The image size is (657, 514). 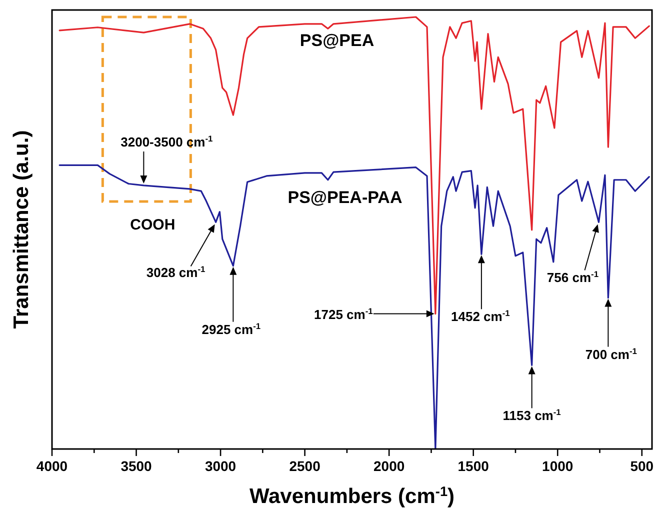 What do you see at coordinates (558, 466) in the screenshot?
I see `x-tick-label: 1000` at bounding box center [558, 466].